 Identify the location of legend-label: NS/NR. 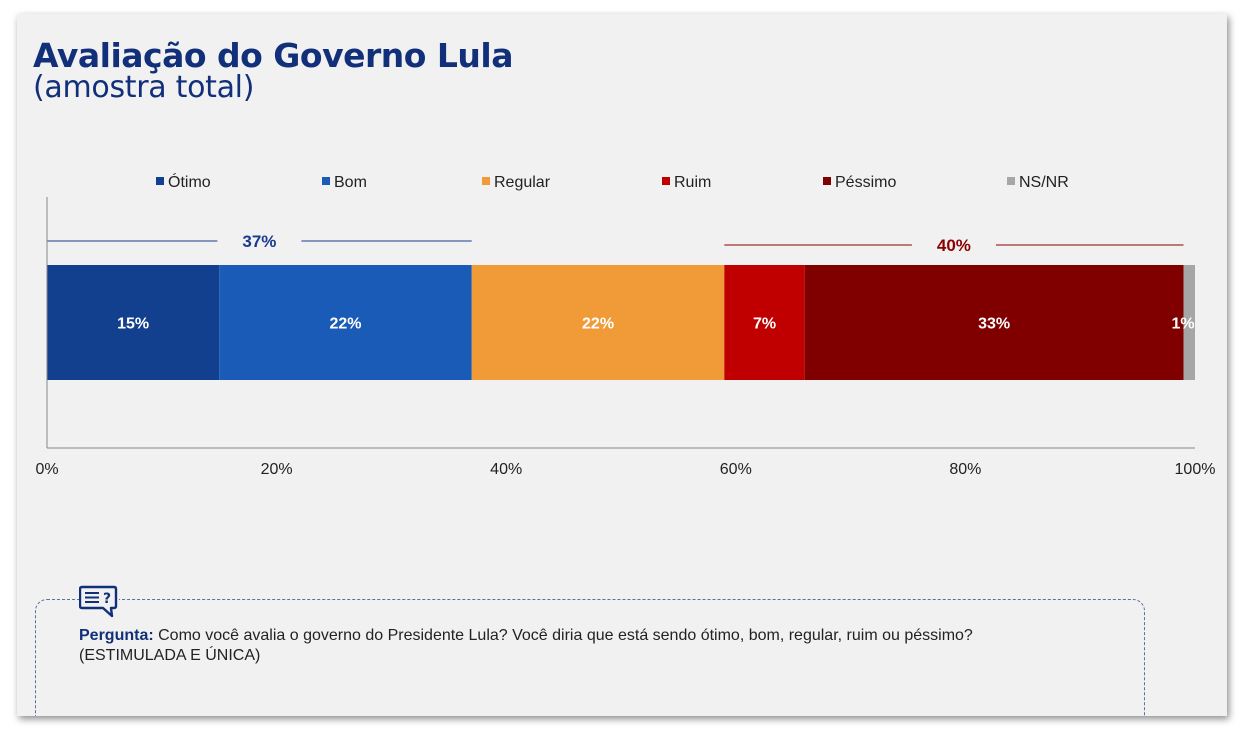
(1044, 182).